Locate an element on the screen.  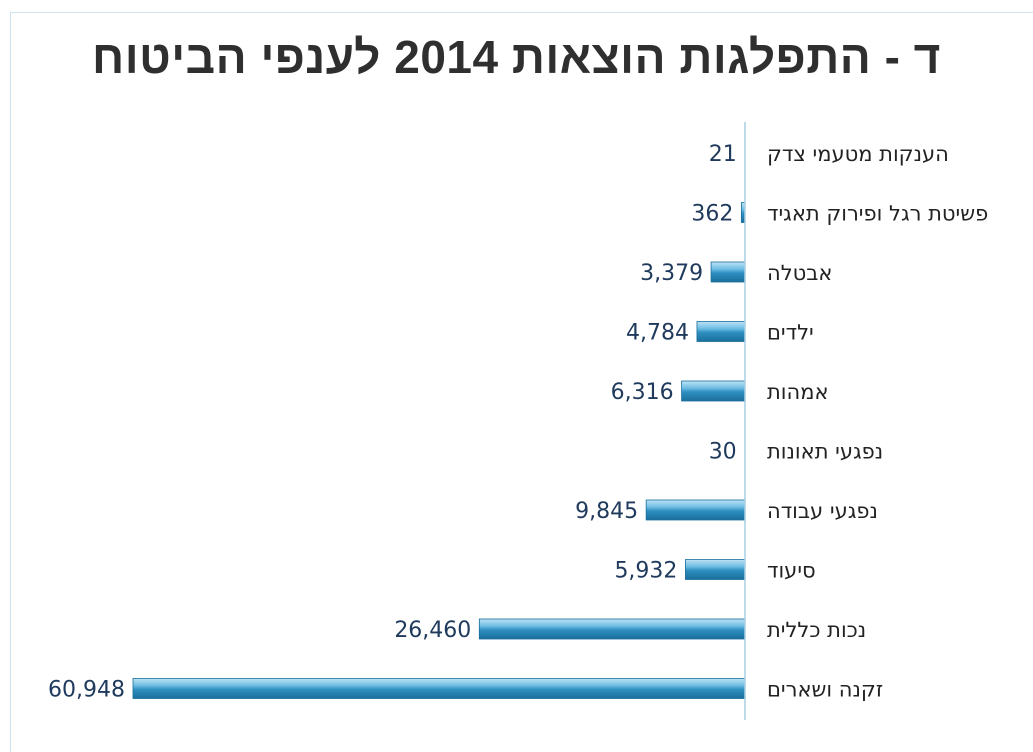
value-label-4: 4,784 is located at coordinates (657, 333).